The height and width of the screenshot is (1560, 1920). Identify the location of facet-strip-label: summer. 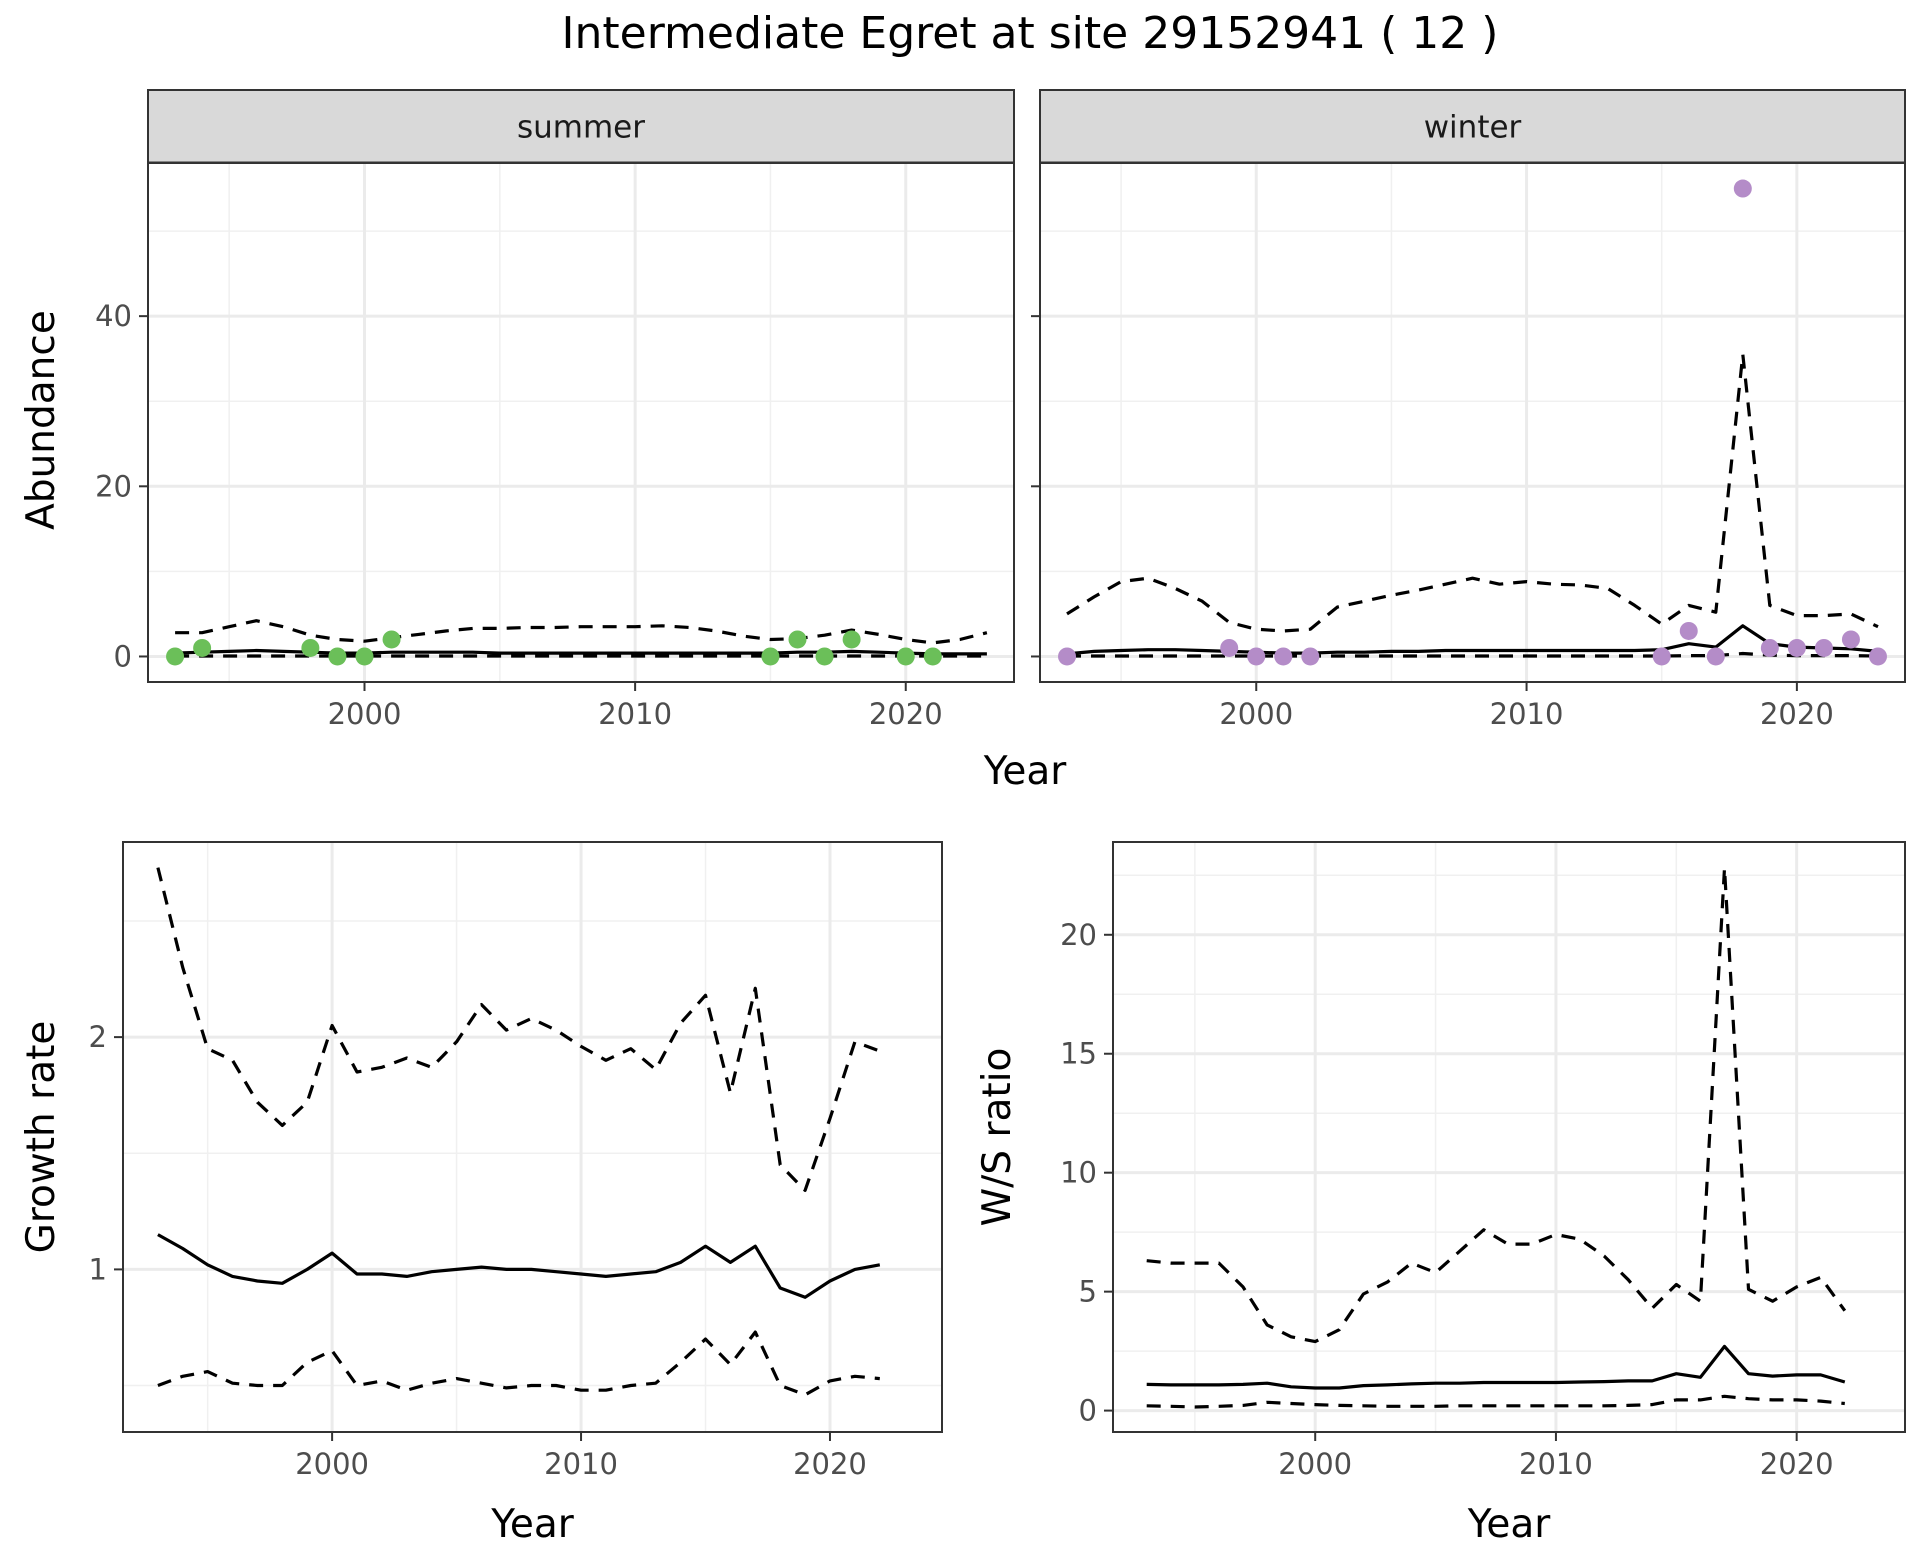
(581, 128).